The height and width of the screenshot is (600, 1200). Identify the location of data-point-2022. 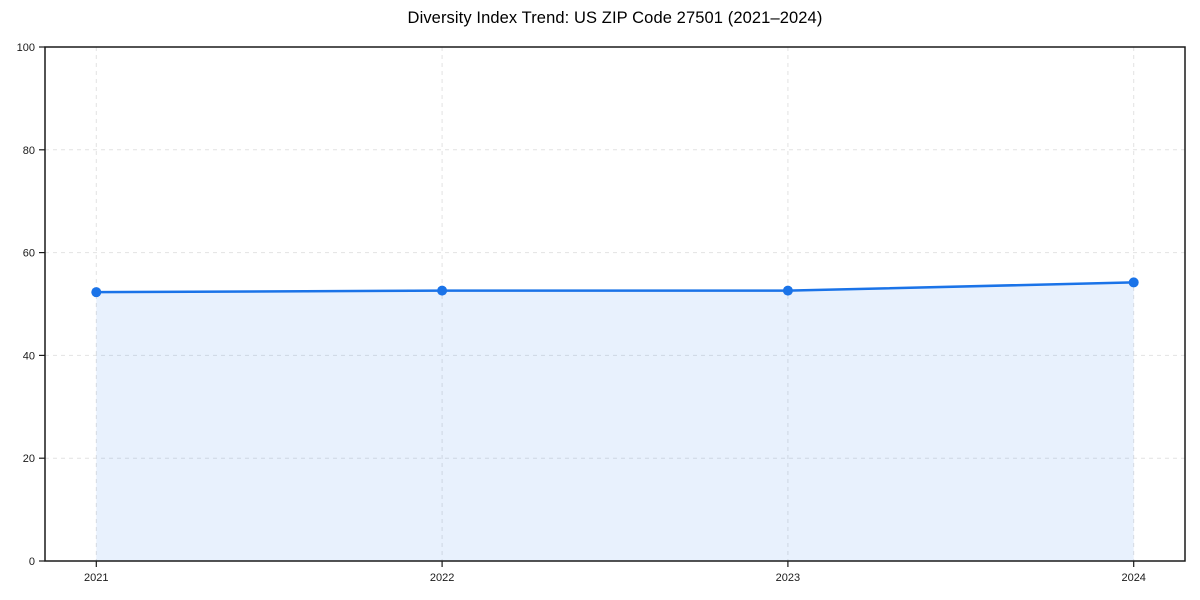
(442, 290).